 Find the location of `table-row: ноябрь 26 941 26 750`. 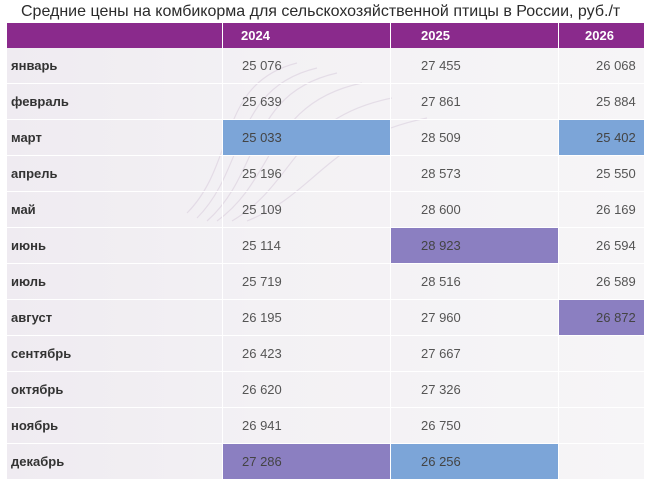

table-row: ноябрь 26 941 26 750 is located at coordinates (325, 426).